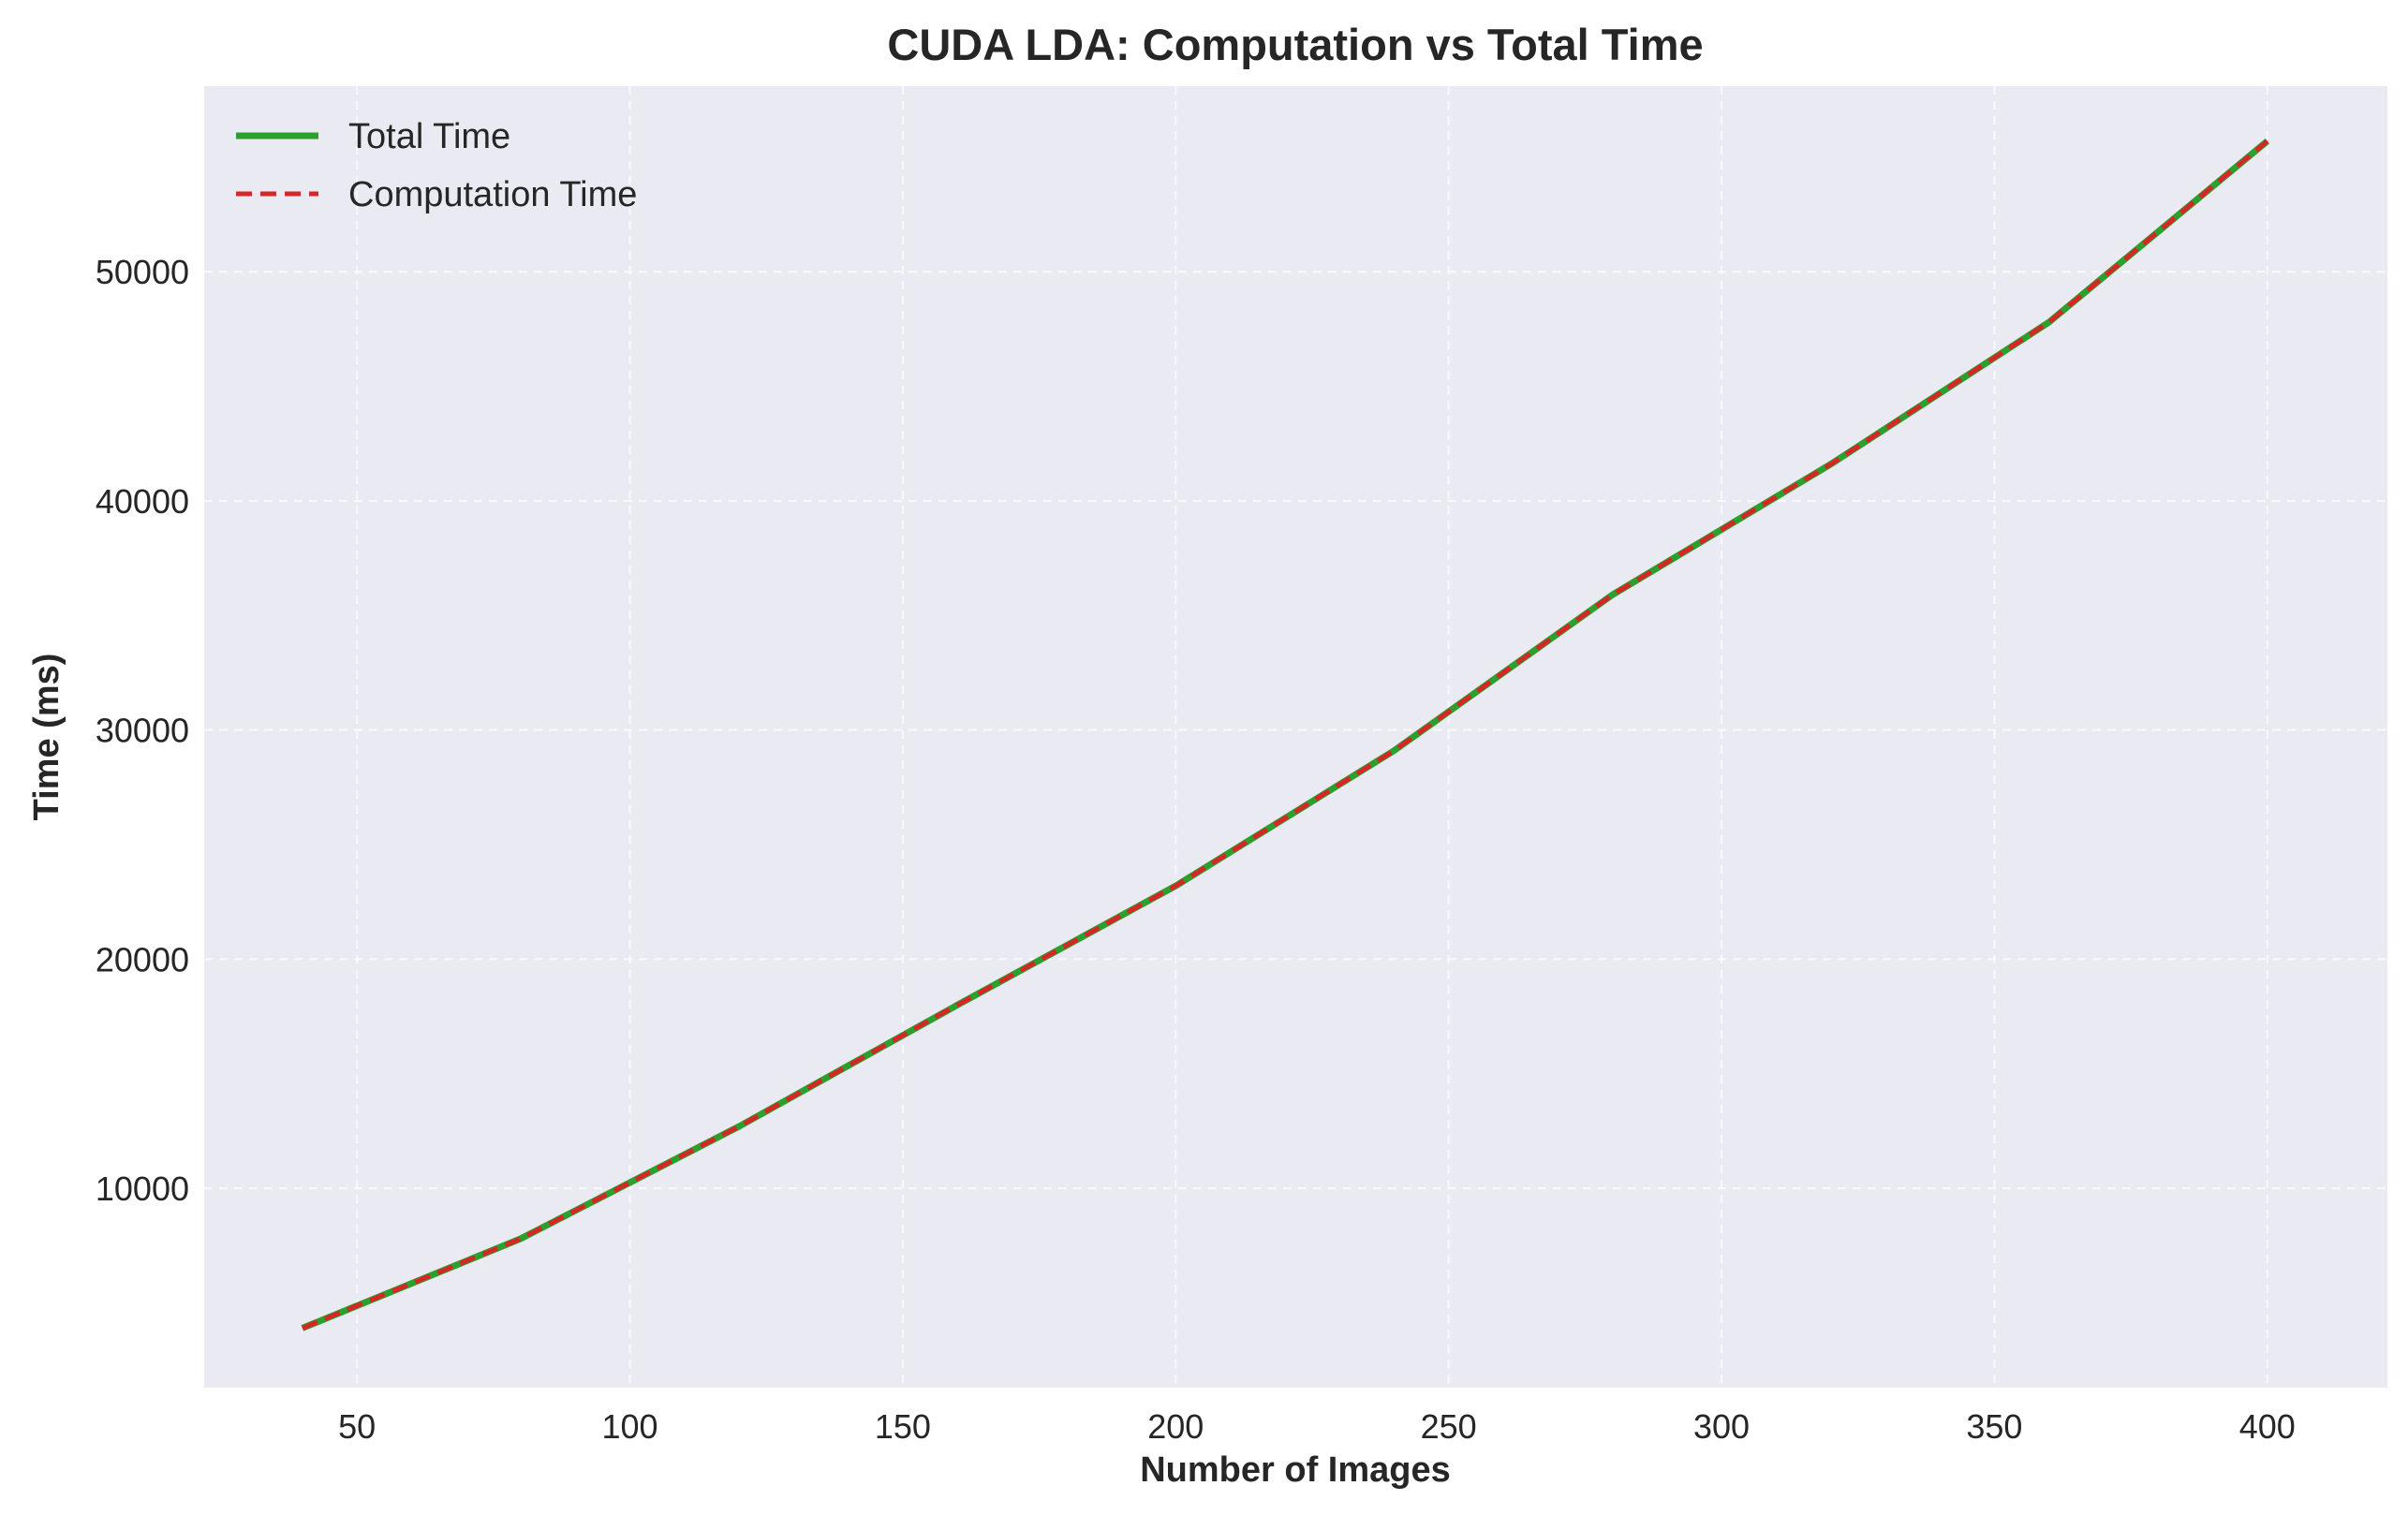 The width and height of the screenshot is (2408, 1515). I want to click on x-tick-label: 100, so click(630, 1426).